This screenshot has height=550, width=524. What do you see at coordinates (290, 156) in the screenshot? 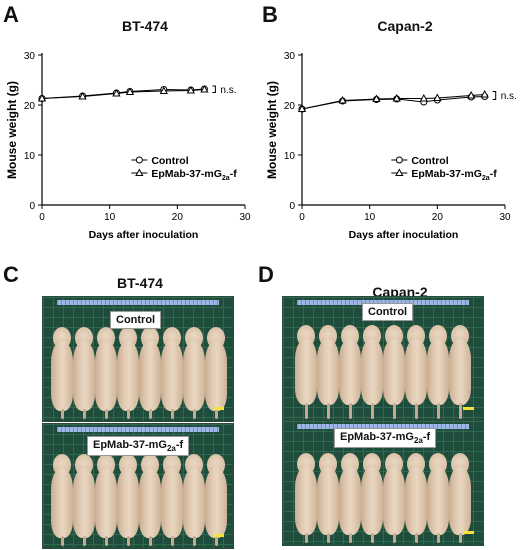
I see `y-tick-label: 10` at bounding box center [290, 156].